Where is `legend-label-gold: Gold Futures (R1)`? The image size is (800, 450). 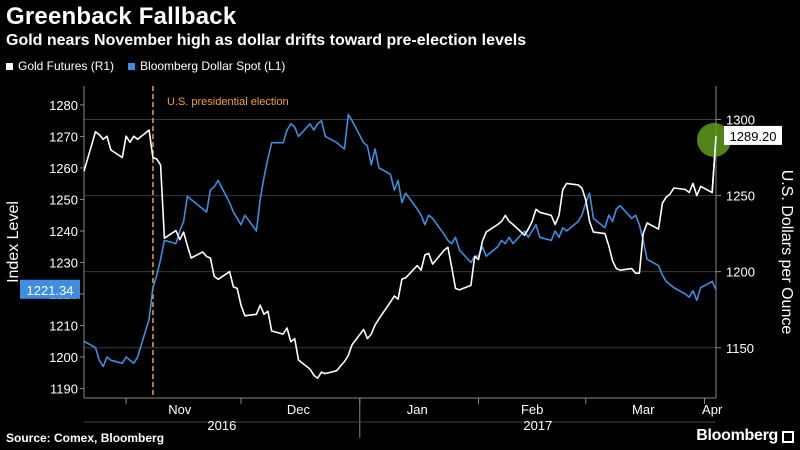 legend-label-gold: Gold Futures (R1) is located at coordinates (66, 66).